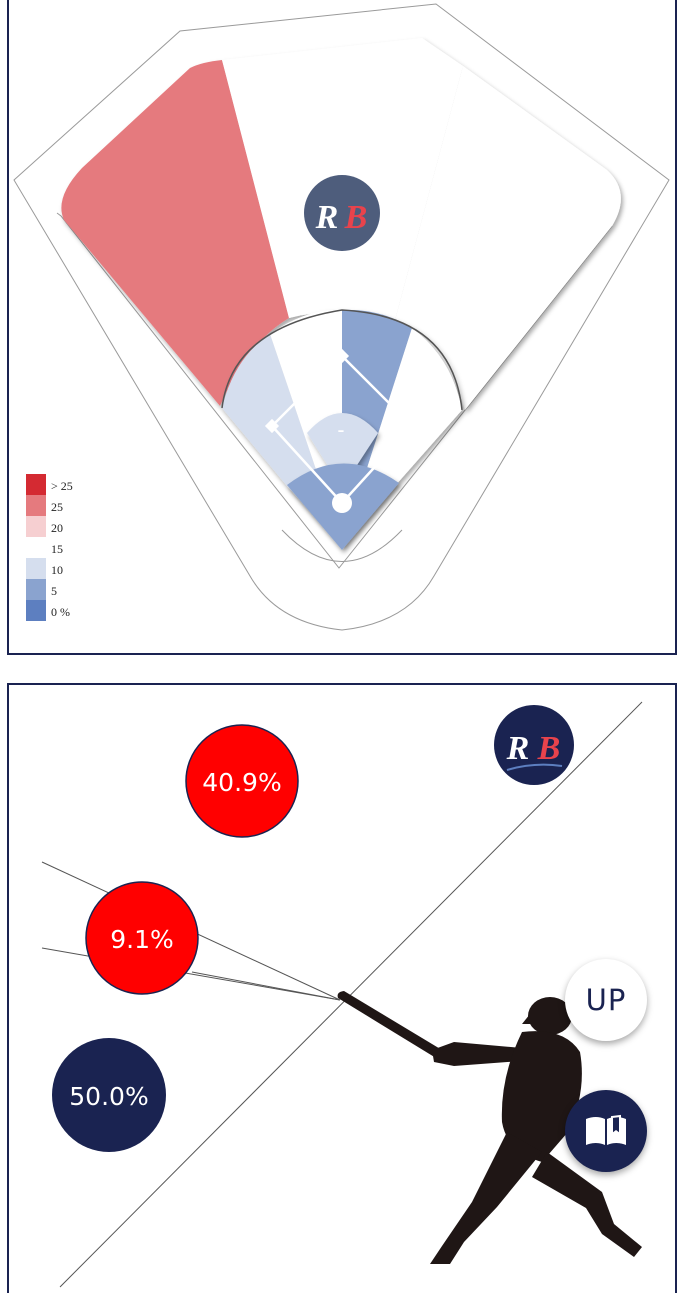  Describe the element at coordinates (342, 356) in the screenshot. I see `second-base` at that location.